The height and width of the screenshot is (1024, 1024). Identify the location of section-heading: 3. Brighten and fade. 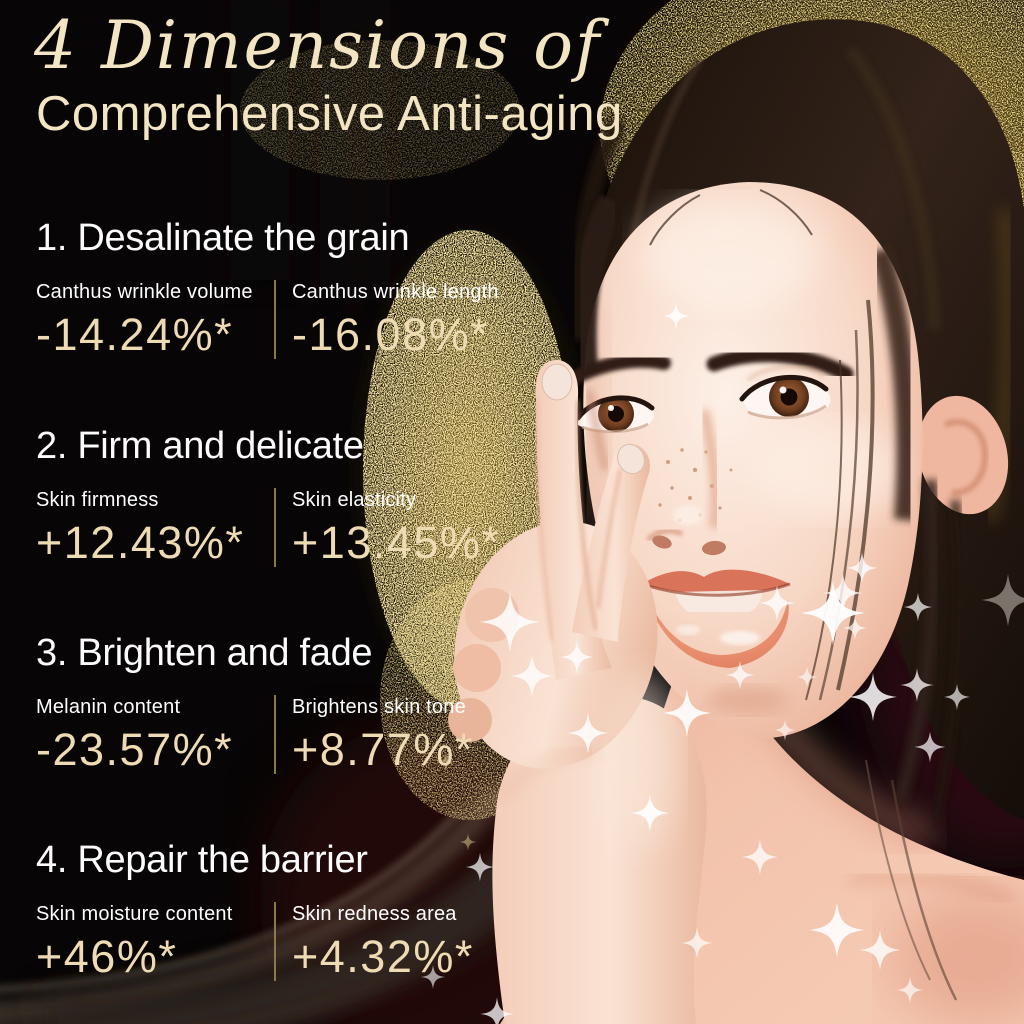
(204, 653).